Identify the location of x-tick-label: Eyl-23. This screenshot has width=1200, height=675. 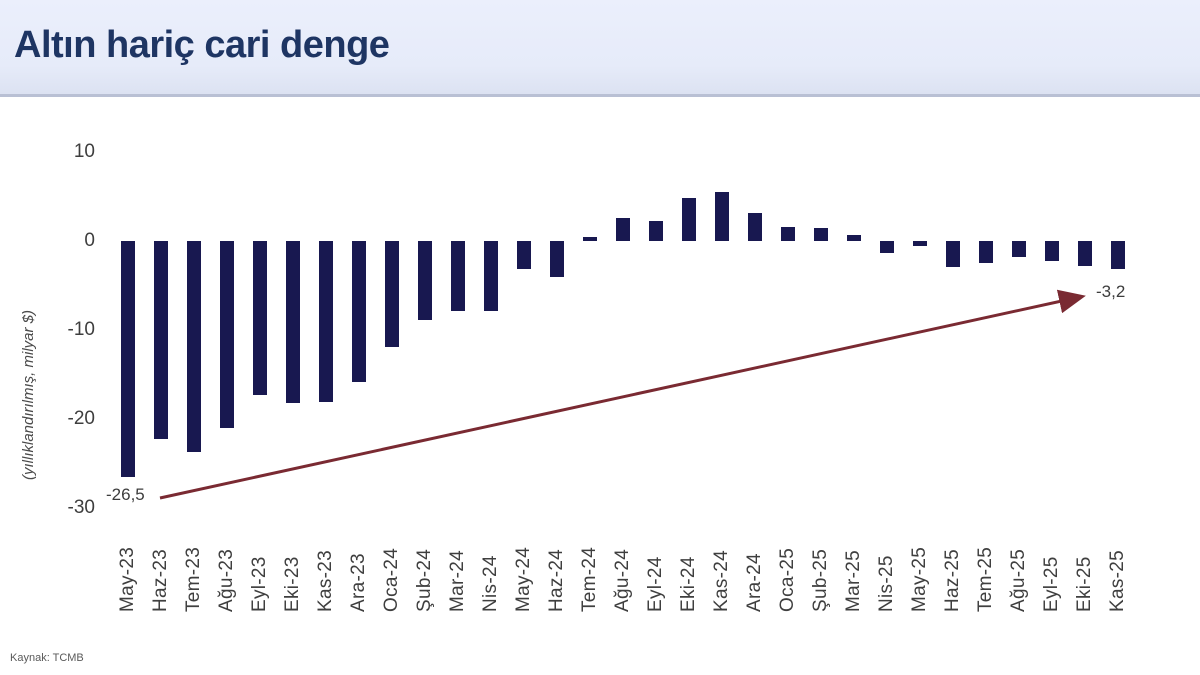
(259, 584).